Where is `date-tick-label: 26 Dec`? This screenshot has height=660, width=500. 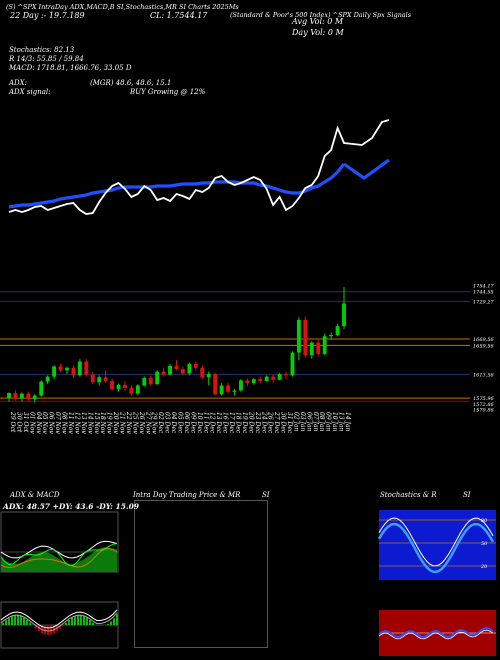
date-tick-label: 26 Dec is located at coordinates (270, 422).